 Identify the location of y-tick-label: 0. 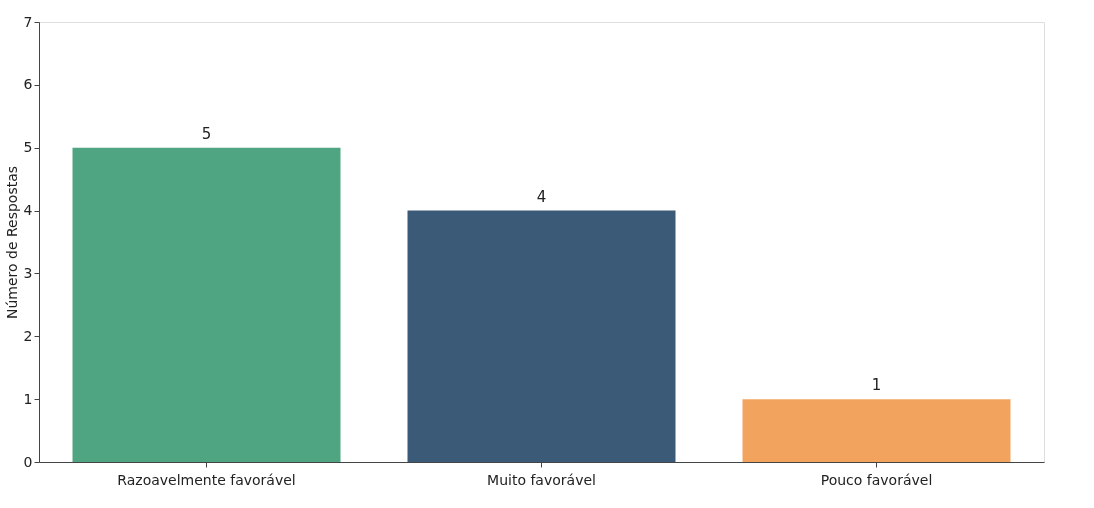
(28, 461).